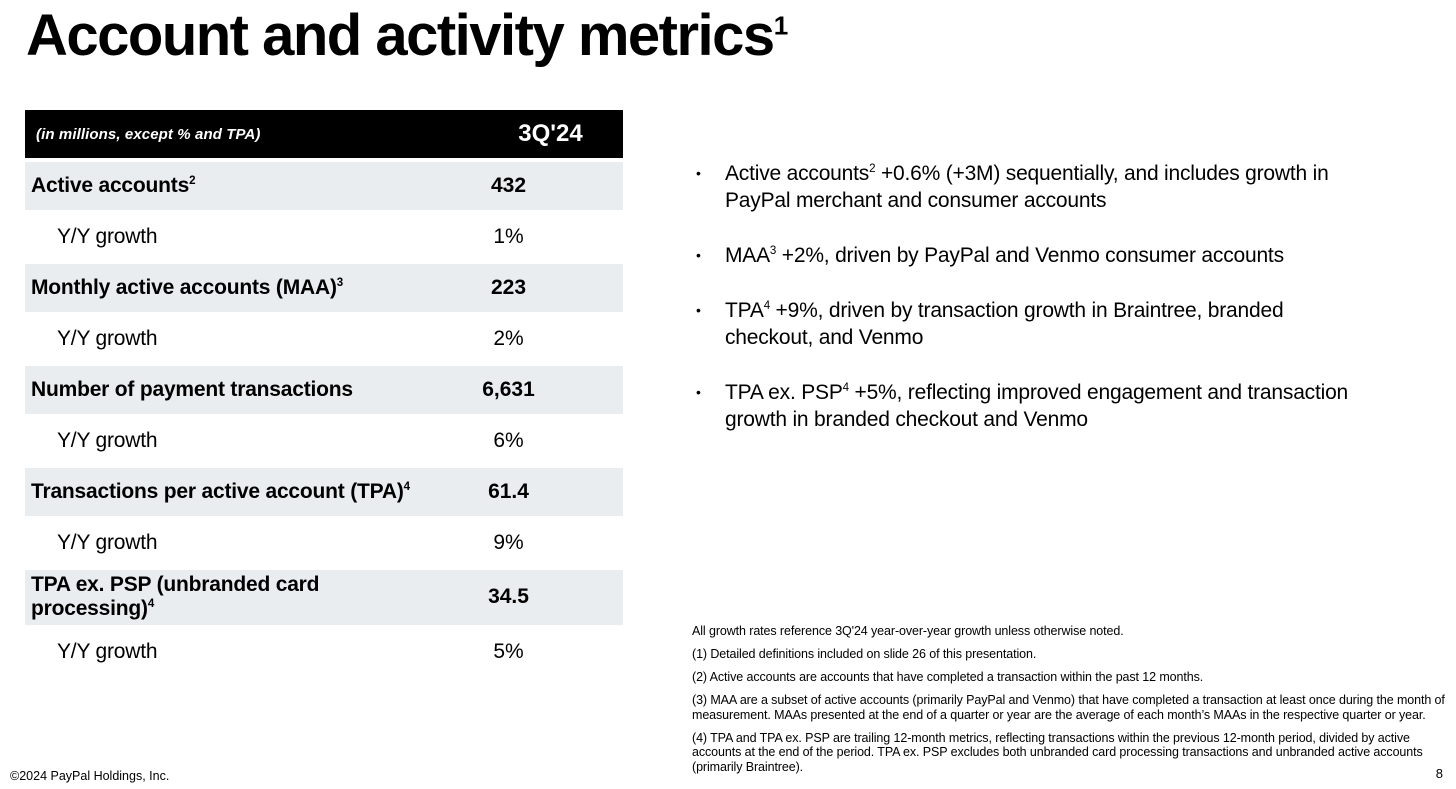 The width and height of the screenshot is (1456, 789). I want to click on metric-value: 61.4, so click(508, 491).